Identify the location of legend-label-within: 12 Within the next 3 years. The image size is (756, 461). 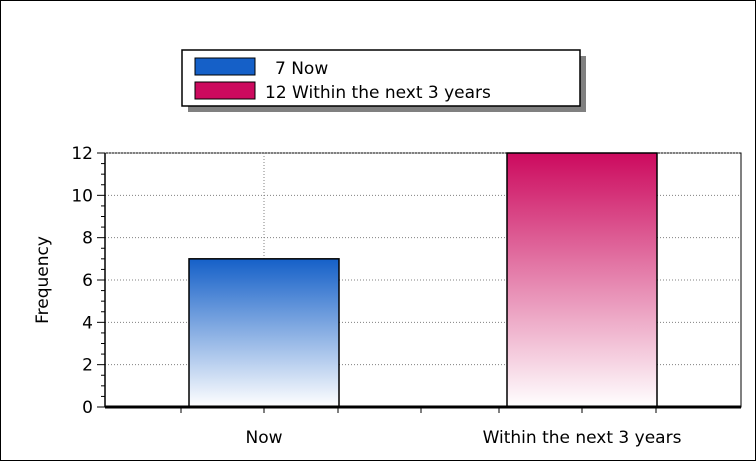
(378, 93).